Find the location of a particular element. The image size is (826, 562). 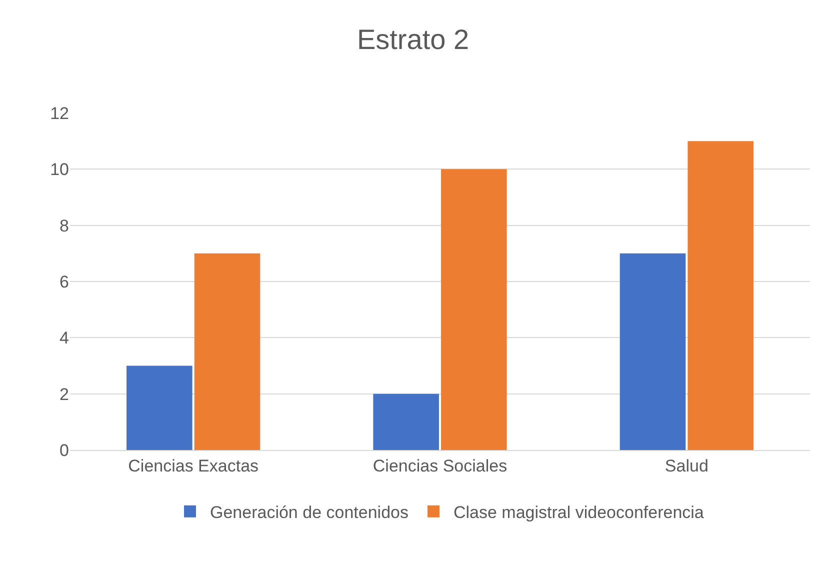

x-tick-label: Ciencias Exactas is located at coordinates (193, 466).